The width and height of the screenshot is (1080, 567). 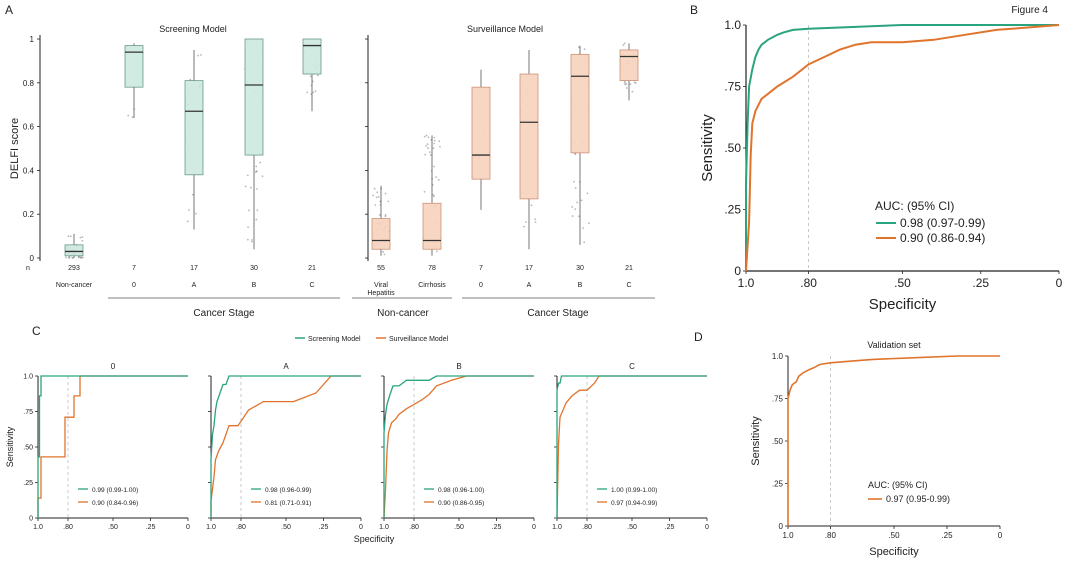 I want to click on y-tick-label: 0.8, so click(x=29, y=83).